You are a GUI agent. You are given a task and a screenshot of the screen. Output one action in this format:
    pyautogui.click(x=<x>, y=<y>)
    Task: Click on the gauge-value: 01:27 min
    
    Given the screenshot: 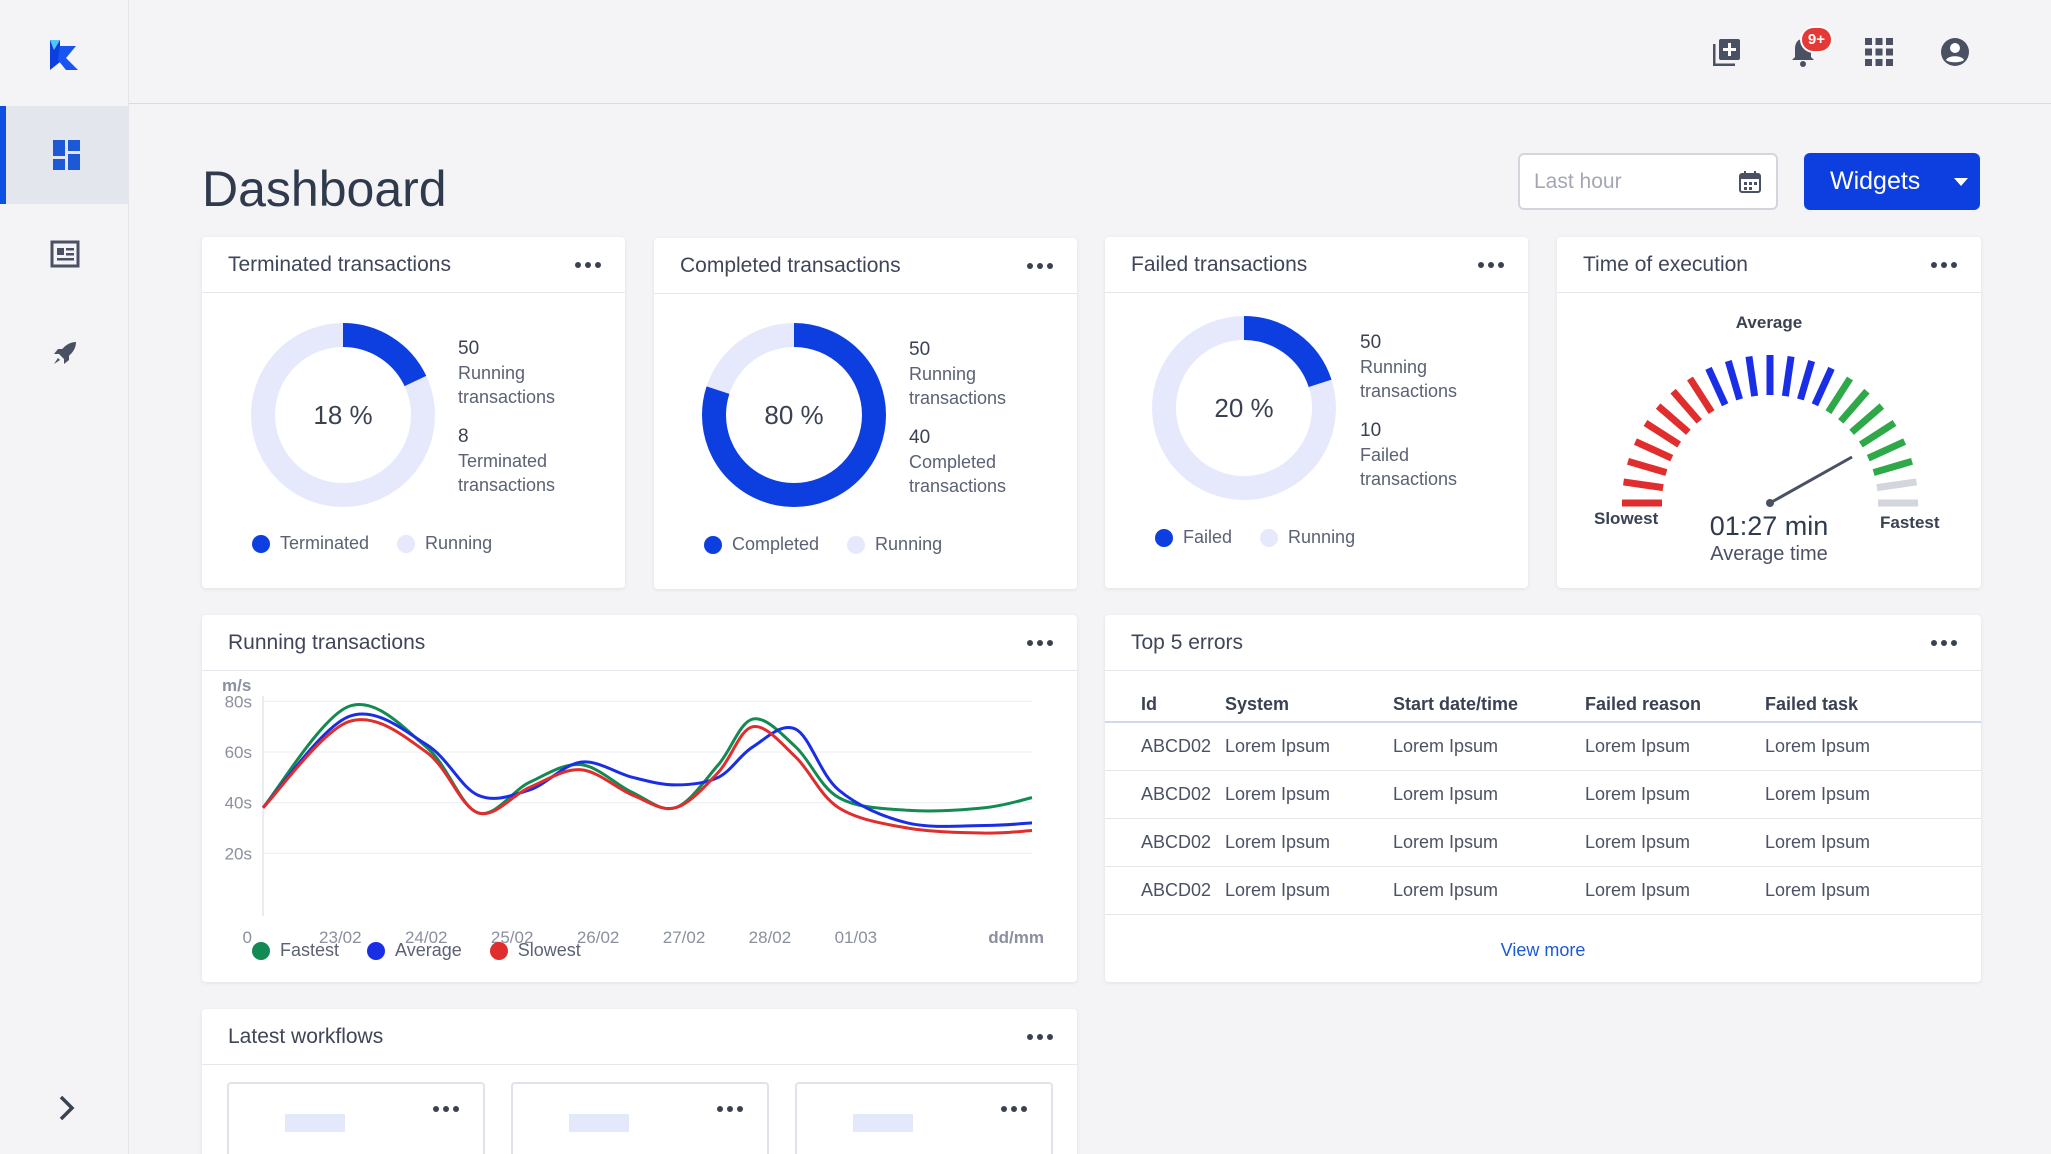 What is the action you would take?
    pyautogui.click(x=1769, y=526)
    